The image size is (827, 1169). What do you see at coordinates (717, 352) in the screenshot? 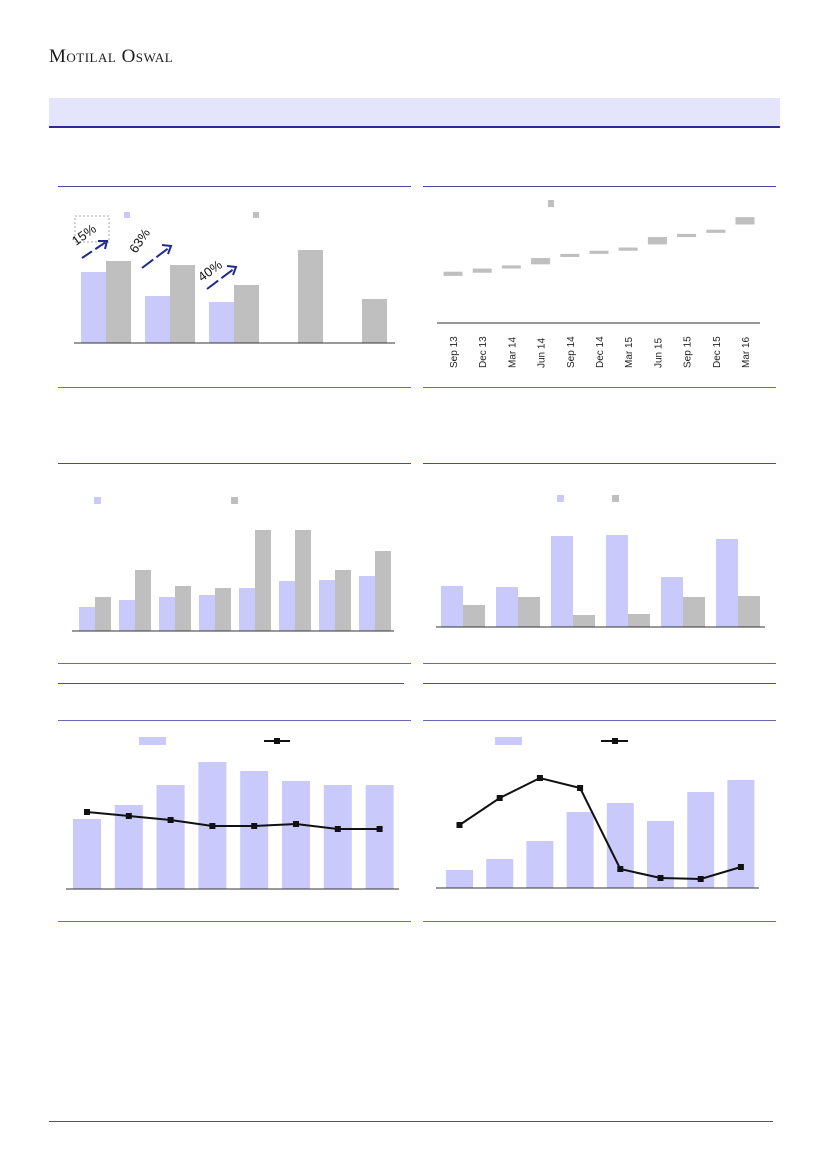
I see `x-tick-label: Dec 15` at bounding box center [717, 352].